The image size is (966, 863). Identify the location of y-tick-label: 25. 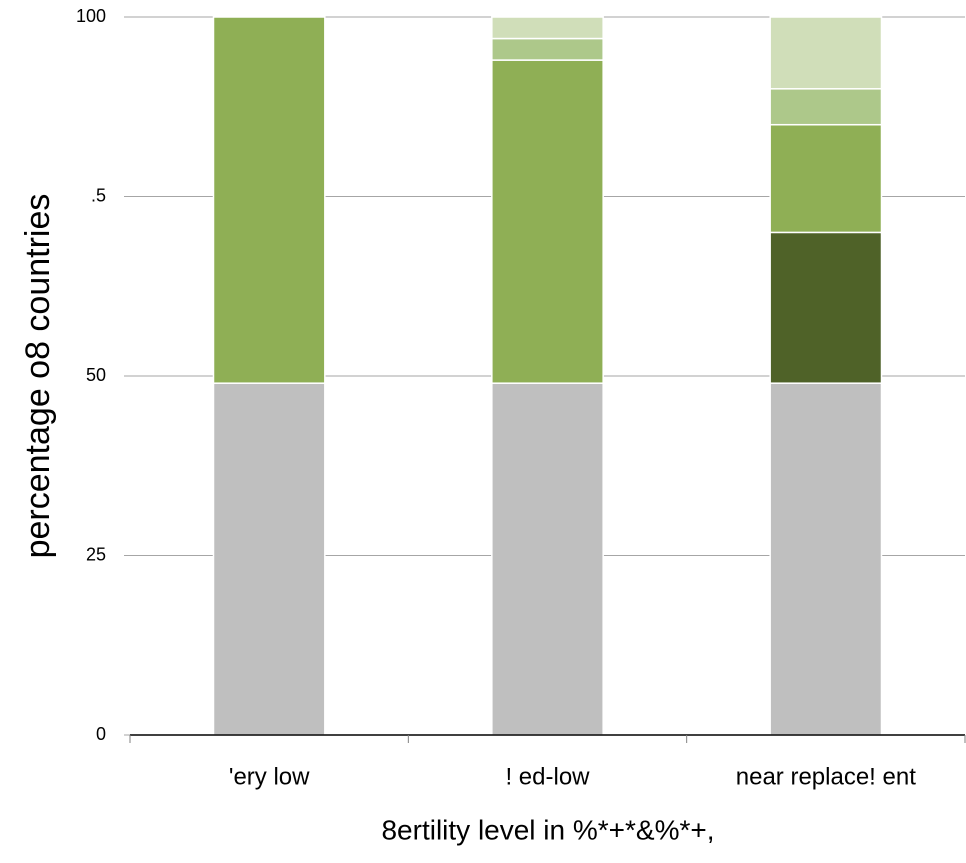
(96, 554).